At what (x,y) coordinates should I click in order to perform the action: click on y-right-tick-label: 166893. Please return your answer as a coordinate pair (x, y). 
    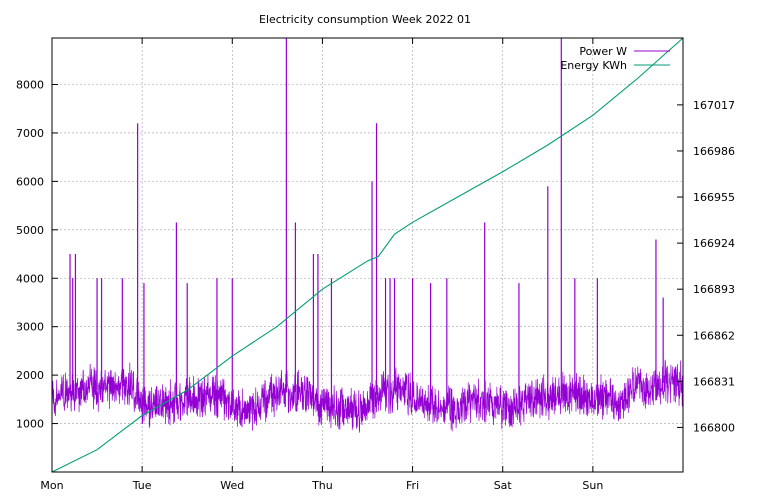
    Looking at the image, I should click on (714, 289).